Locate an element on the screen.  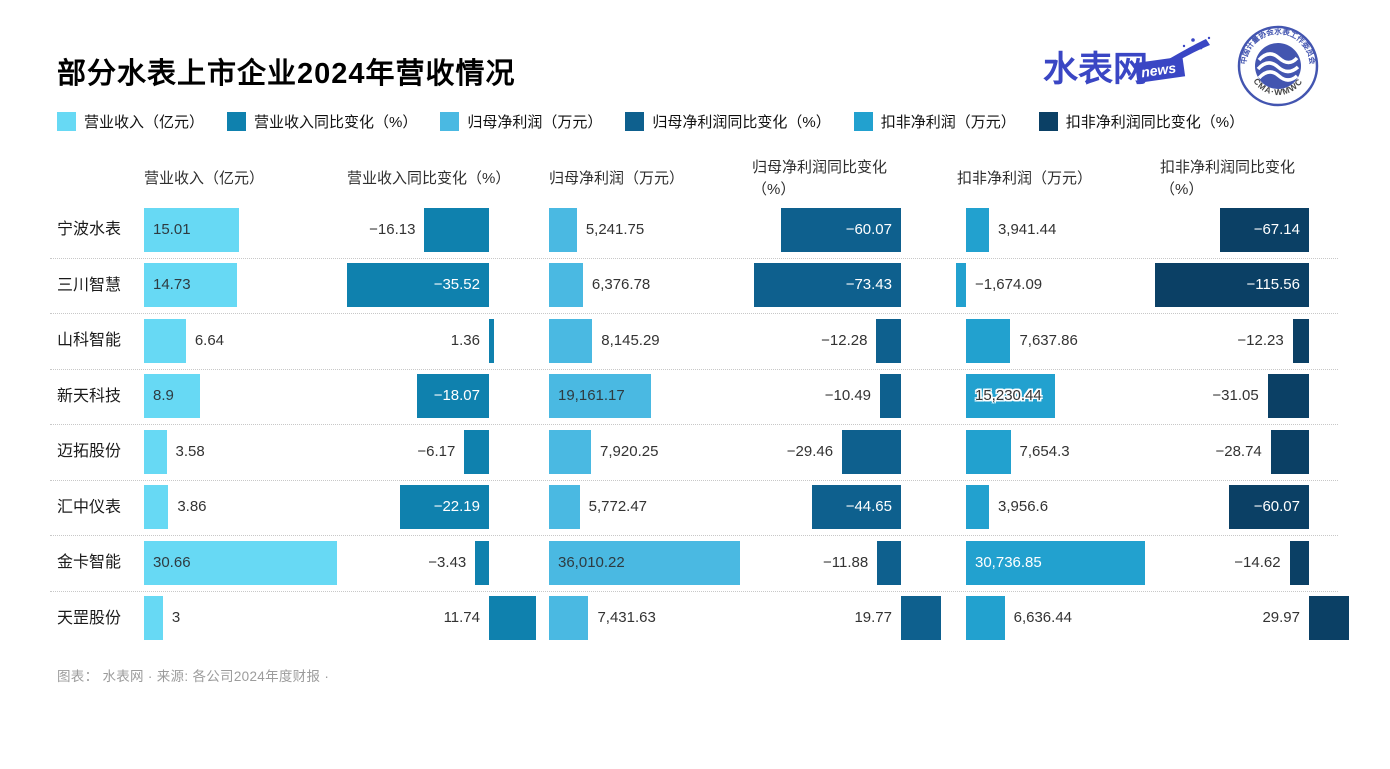
legend-label: 归母净利润同比变化（%） is located at coordinates (741, 122).